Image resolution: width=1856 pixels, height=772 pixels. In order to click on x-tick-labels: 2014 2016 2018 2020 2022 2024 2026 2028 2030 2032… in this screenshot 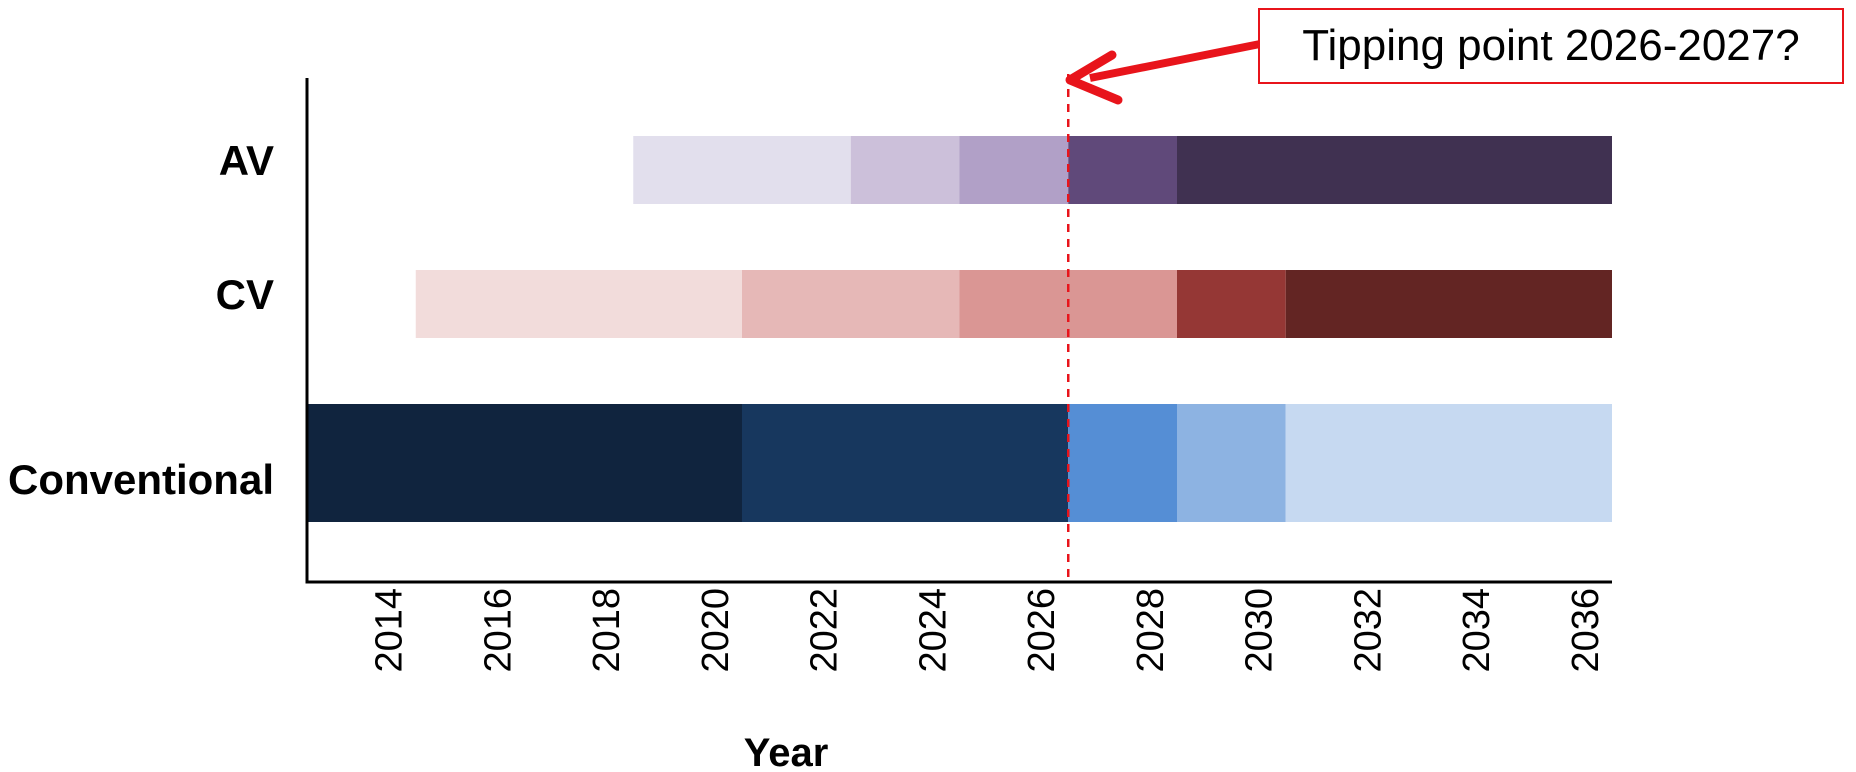, I will do `click(988, 630)`.